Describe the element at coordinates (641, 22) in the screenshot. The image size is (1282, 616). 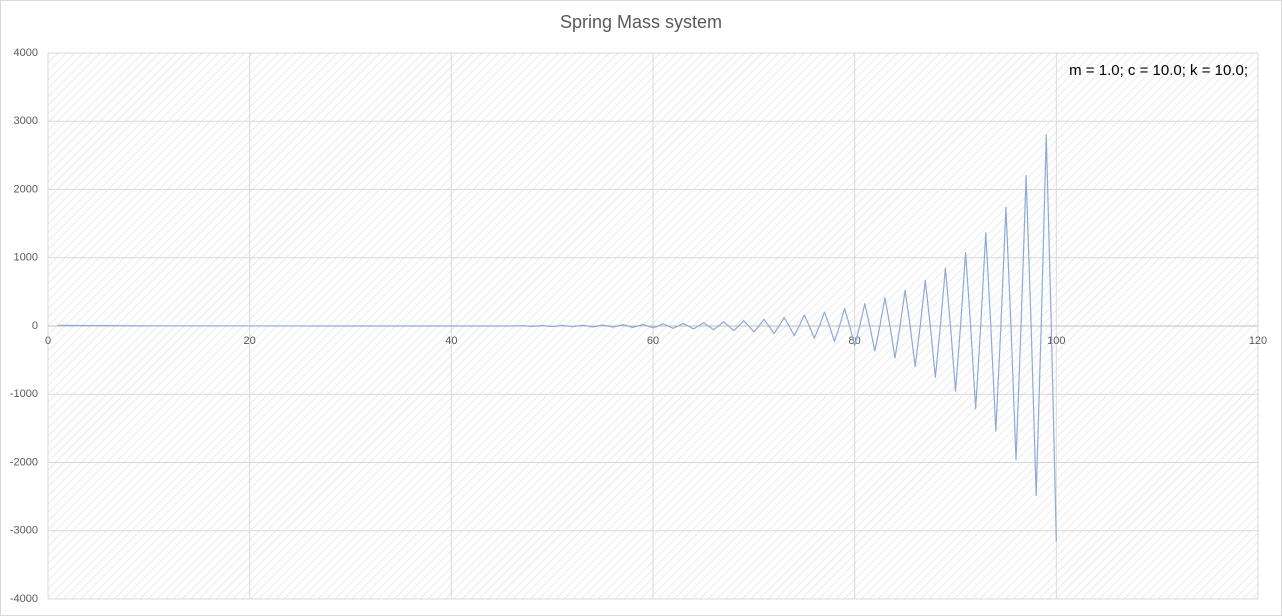
I see `chart-title: Spring Mass system` at that location.